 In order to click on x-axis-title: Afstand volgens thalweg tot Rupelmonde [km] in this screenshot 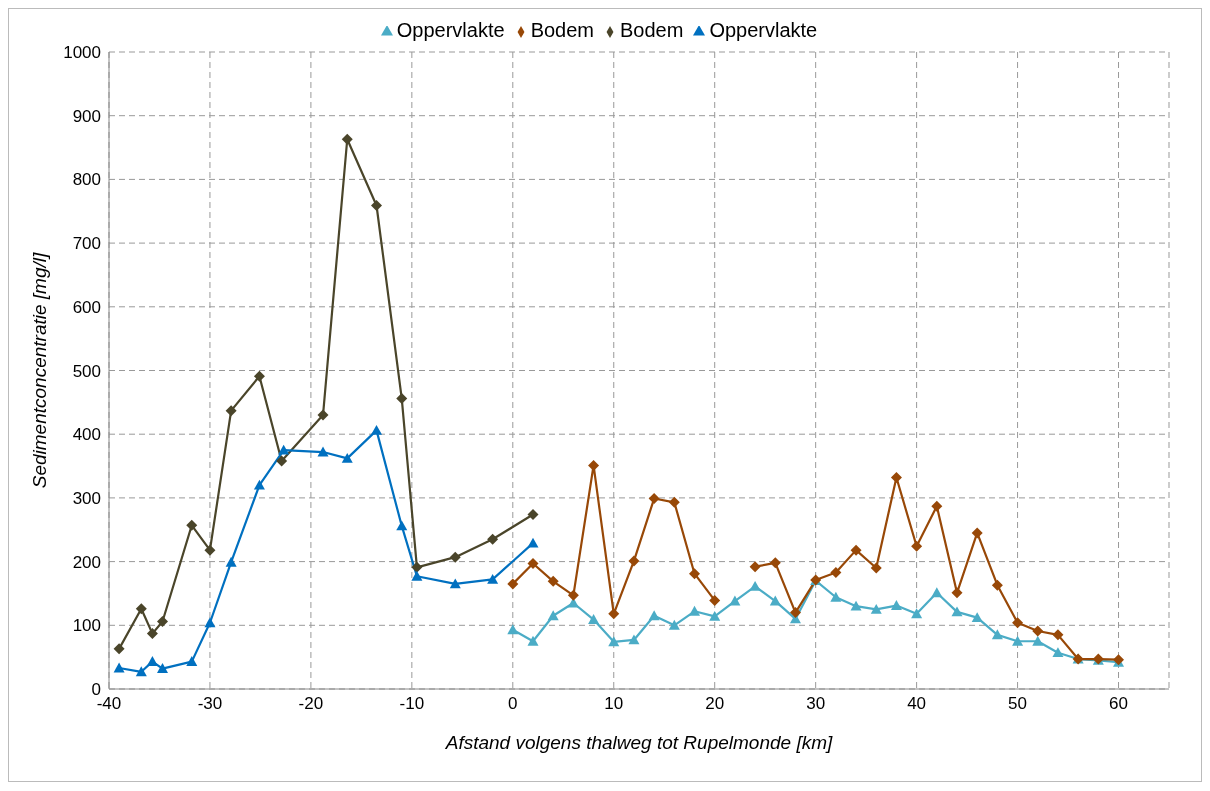, I will do `click(638, 742)`.